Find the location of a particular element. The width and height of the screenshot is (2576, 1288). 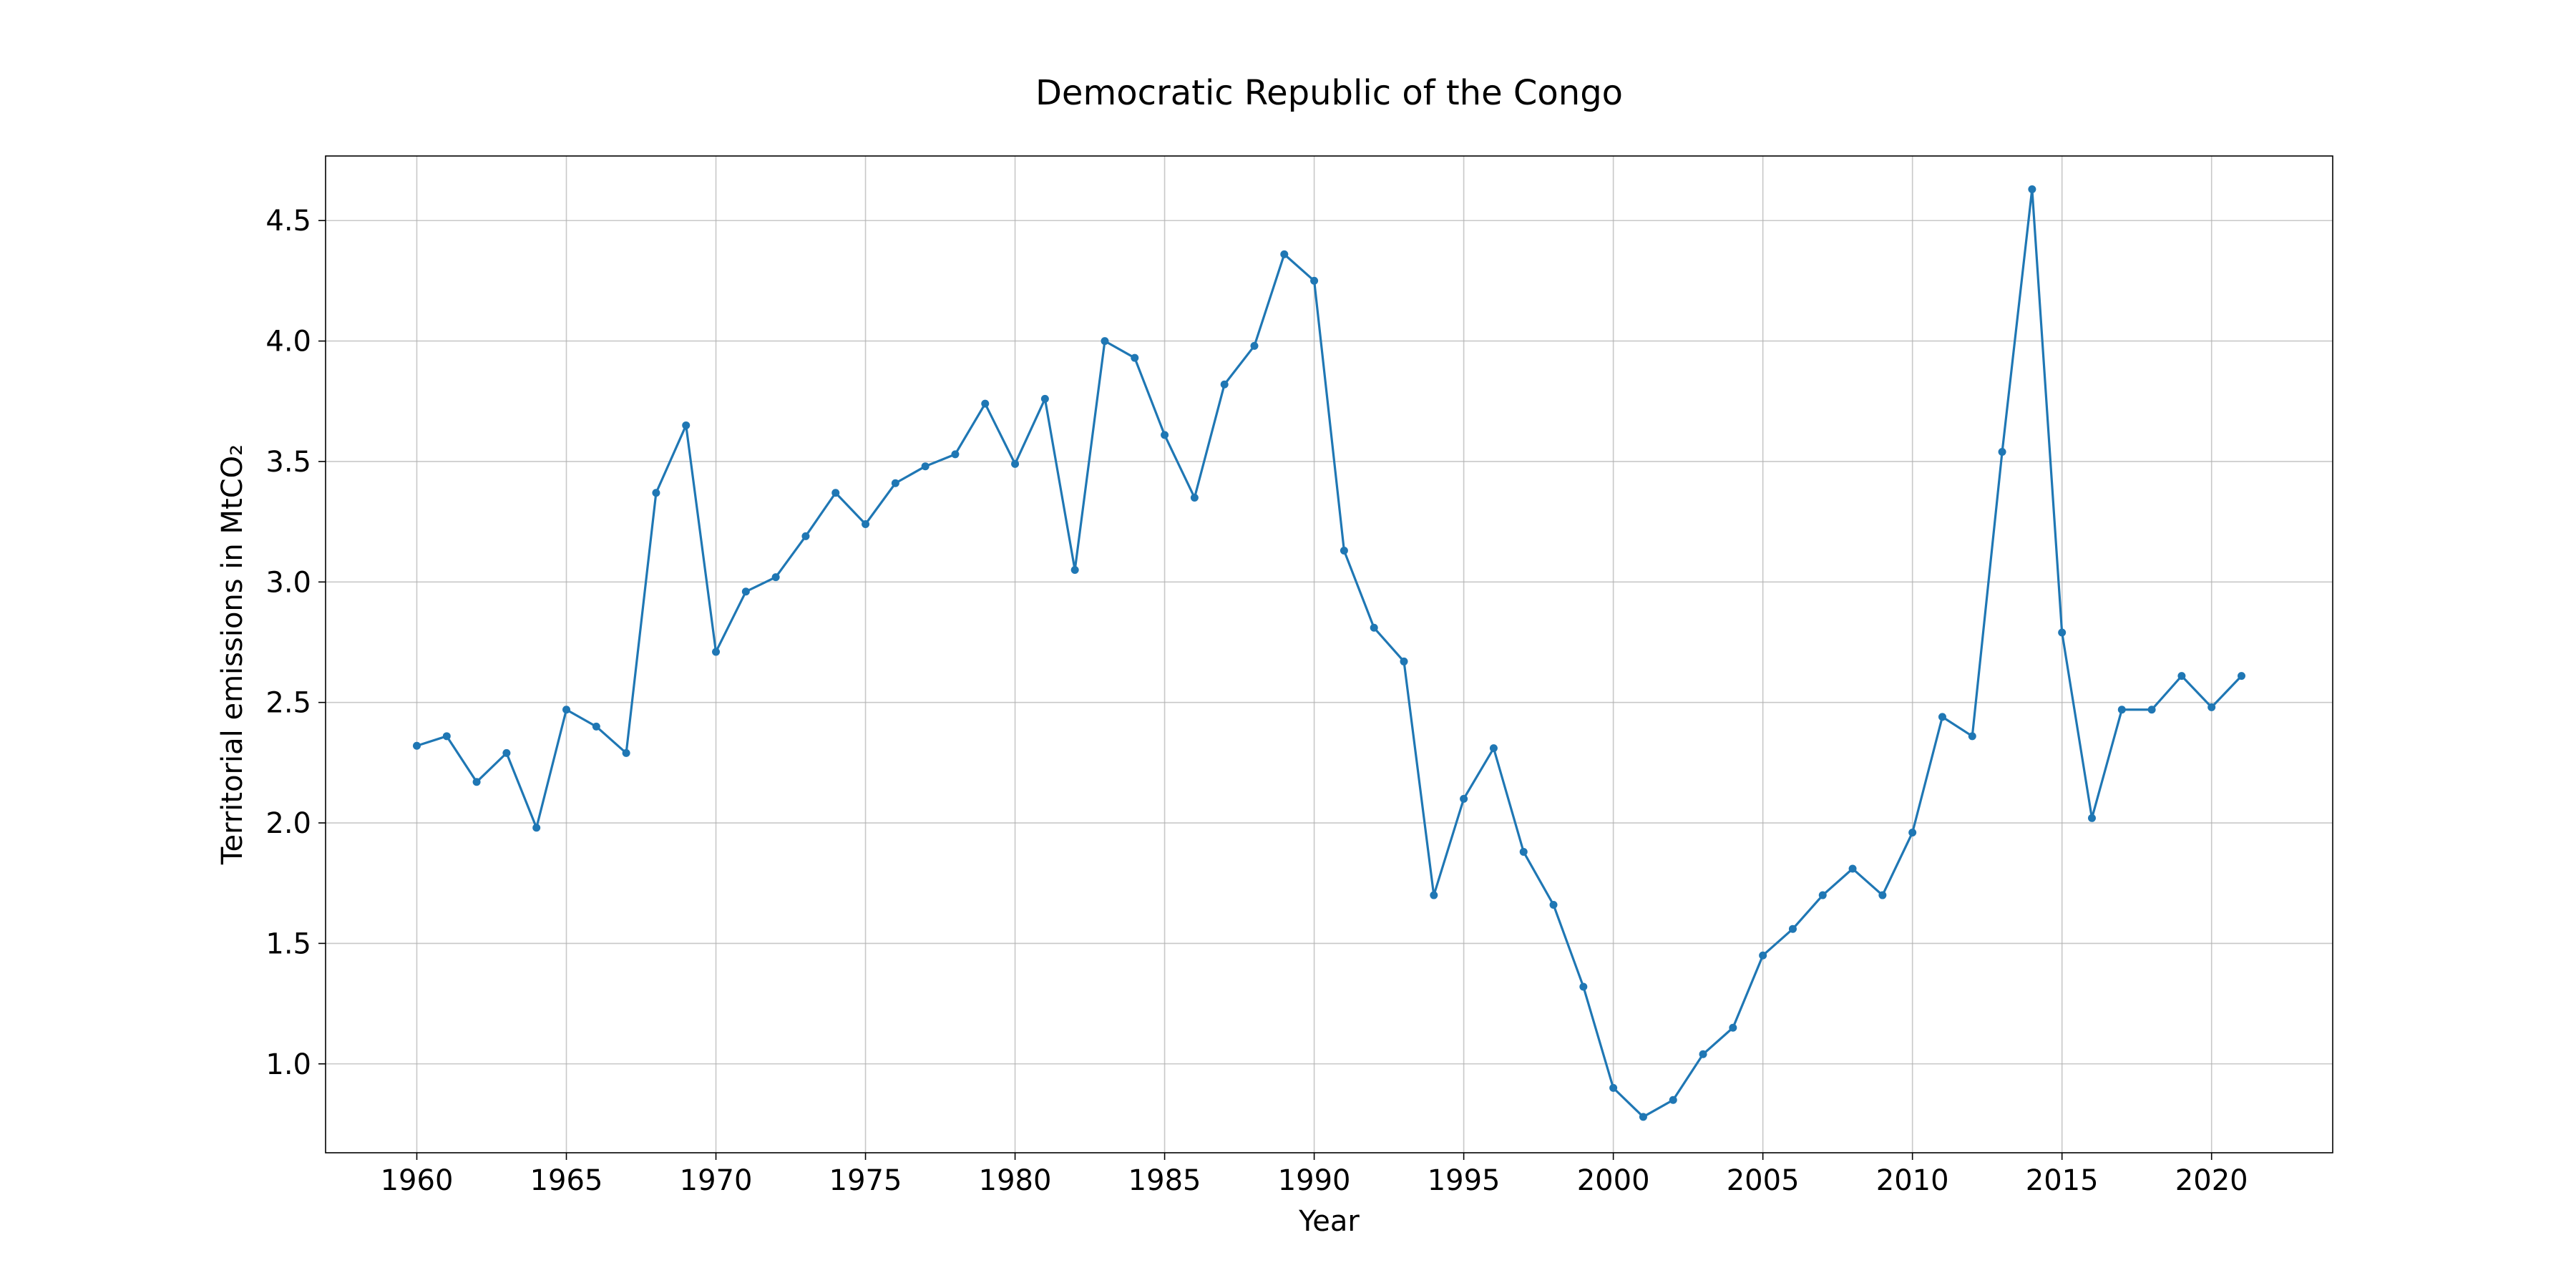

x-tick-label: 2010 is located at coordinates (1912, 1180).